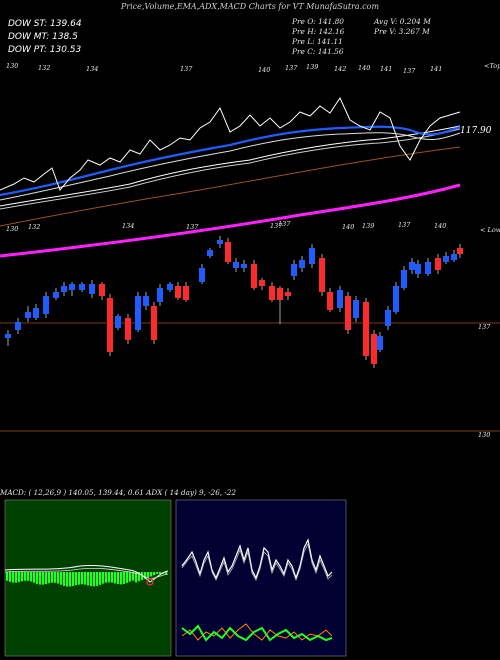 This screenshot has height=660, width=500. Describe the element at coordinates (257, 632) in the screenshot. I see `adx-orange-line` at that location.